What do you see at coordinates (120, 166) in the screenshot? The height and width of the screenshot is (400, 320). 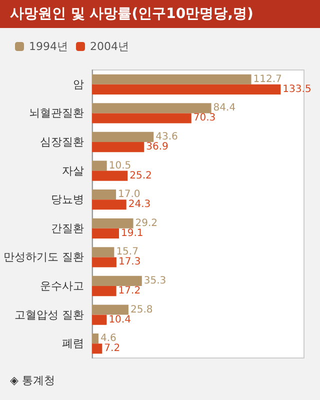 I see `data-label: 10.5` at bounding box center [120, 166].